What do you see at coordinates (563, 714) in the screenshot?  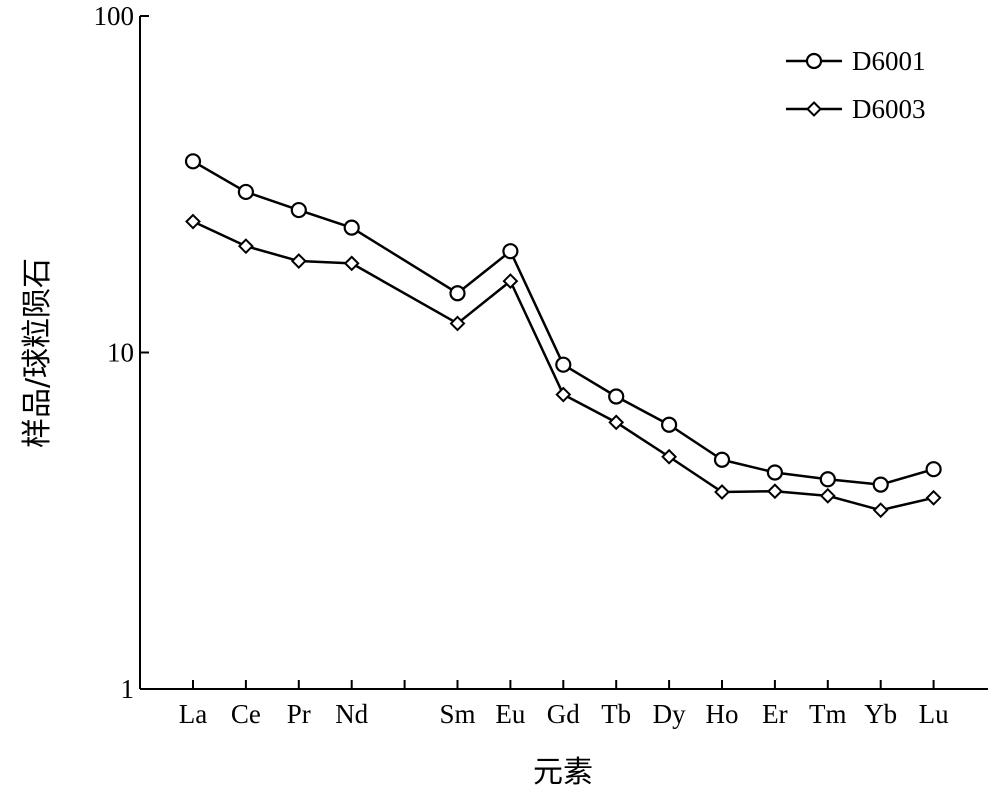 I see `x-tick-label-gd: Gd` at bounding box center [563, 714].